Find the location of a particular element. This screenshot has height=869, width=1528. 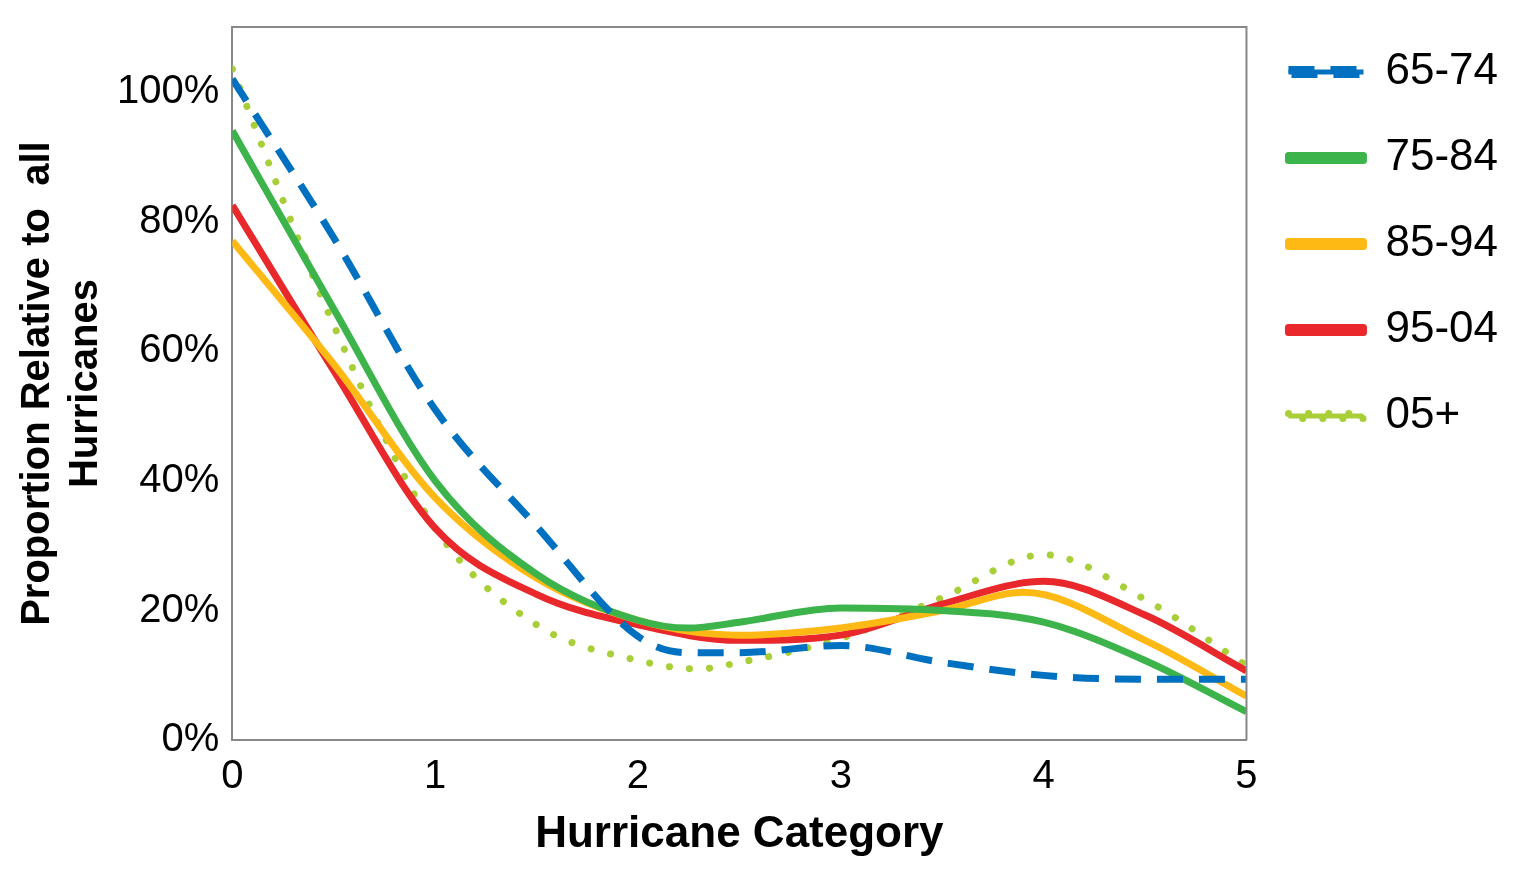

y-tick-label: 60% is located at coordinates (179, 348).